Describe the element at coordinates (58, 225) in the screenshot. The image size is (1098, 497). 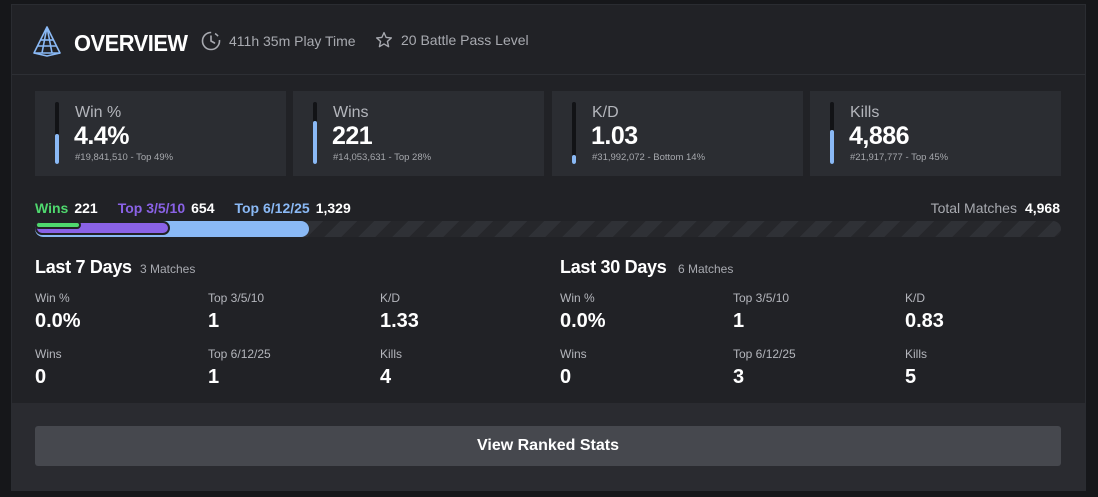
I see `progress-wins-segment` at that location.